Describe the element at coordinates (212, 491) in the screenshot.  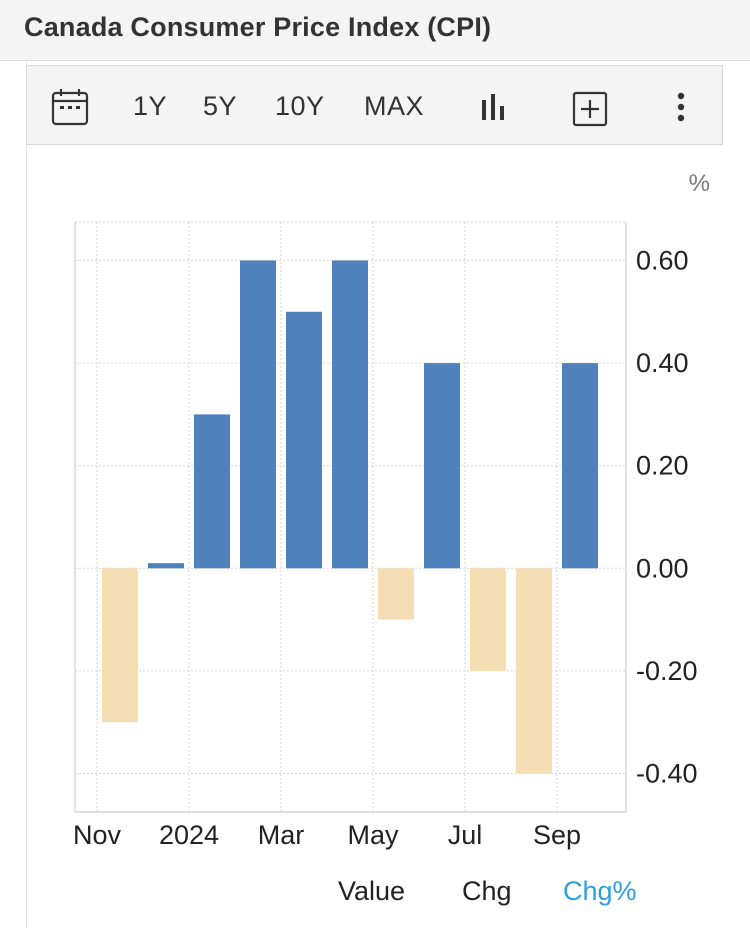
I see `bar-feb-2024` at that location.